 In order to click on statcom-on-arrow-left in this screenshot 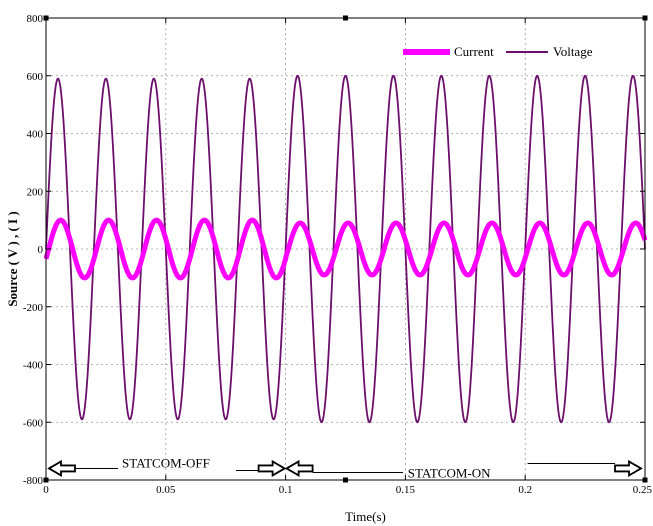, I will do `click(299, 468)`.